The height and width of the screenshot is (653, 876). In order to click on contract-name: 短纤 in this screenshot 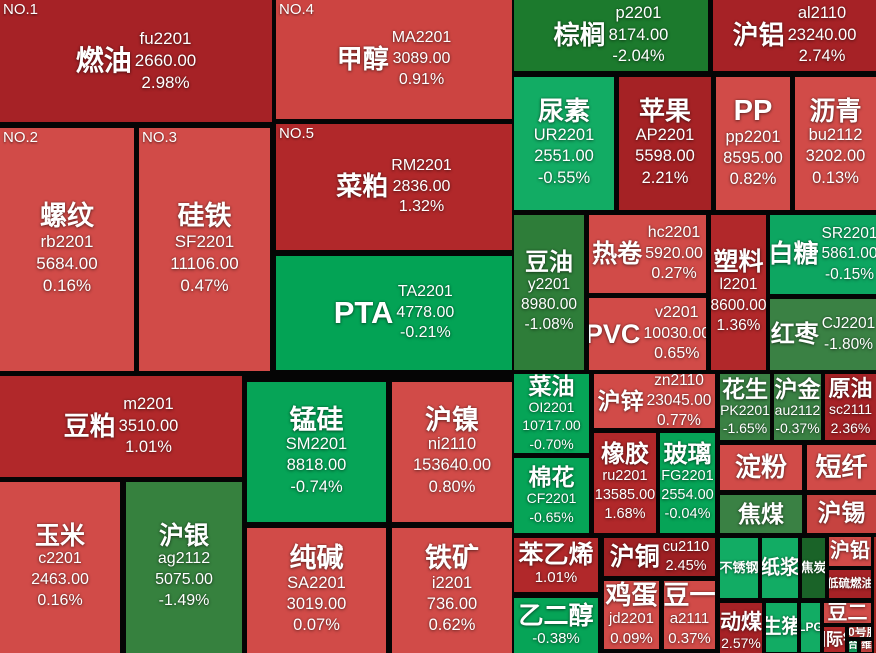, I will do `click(841, 466)`.